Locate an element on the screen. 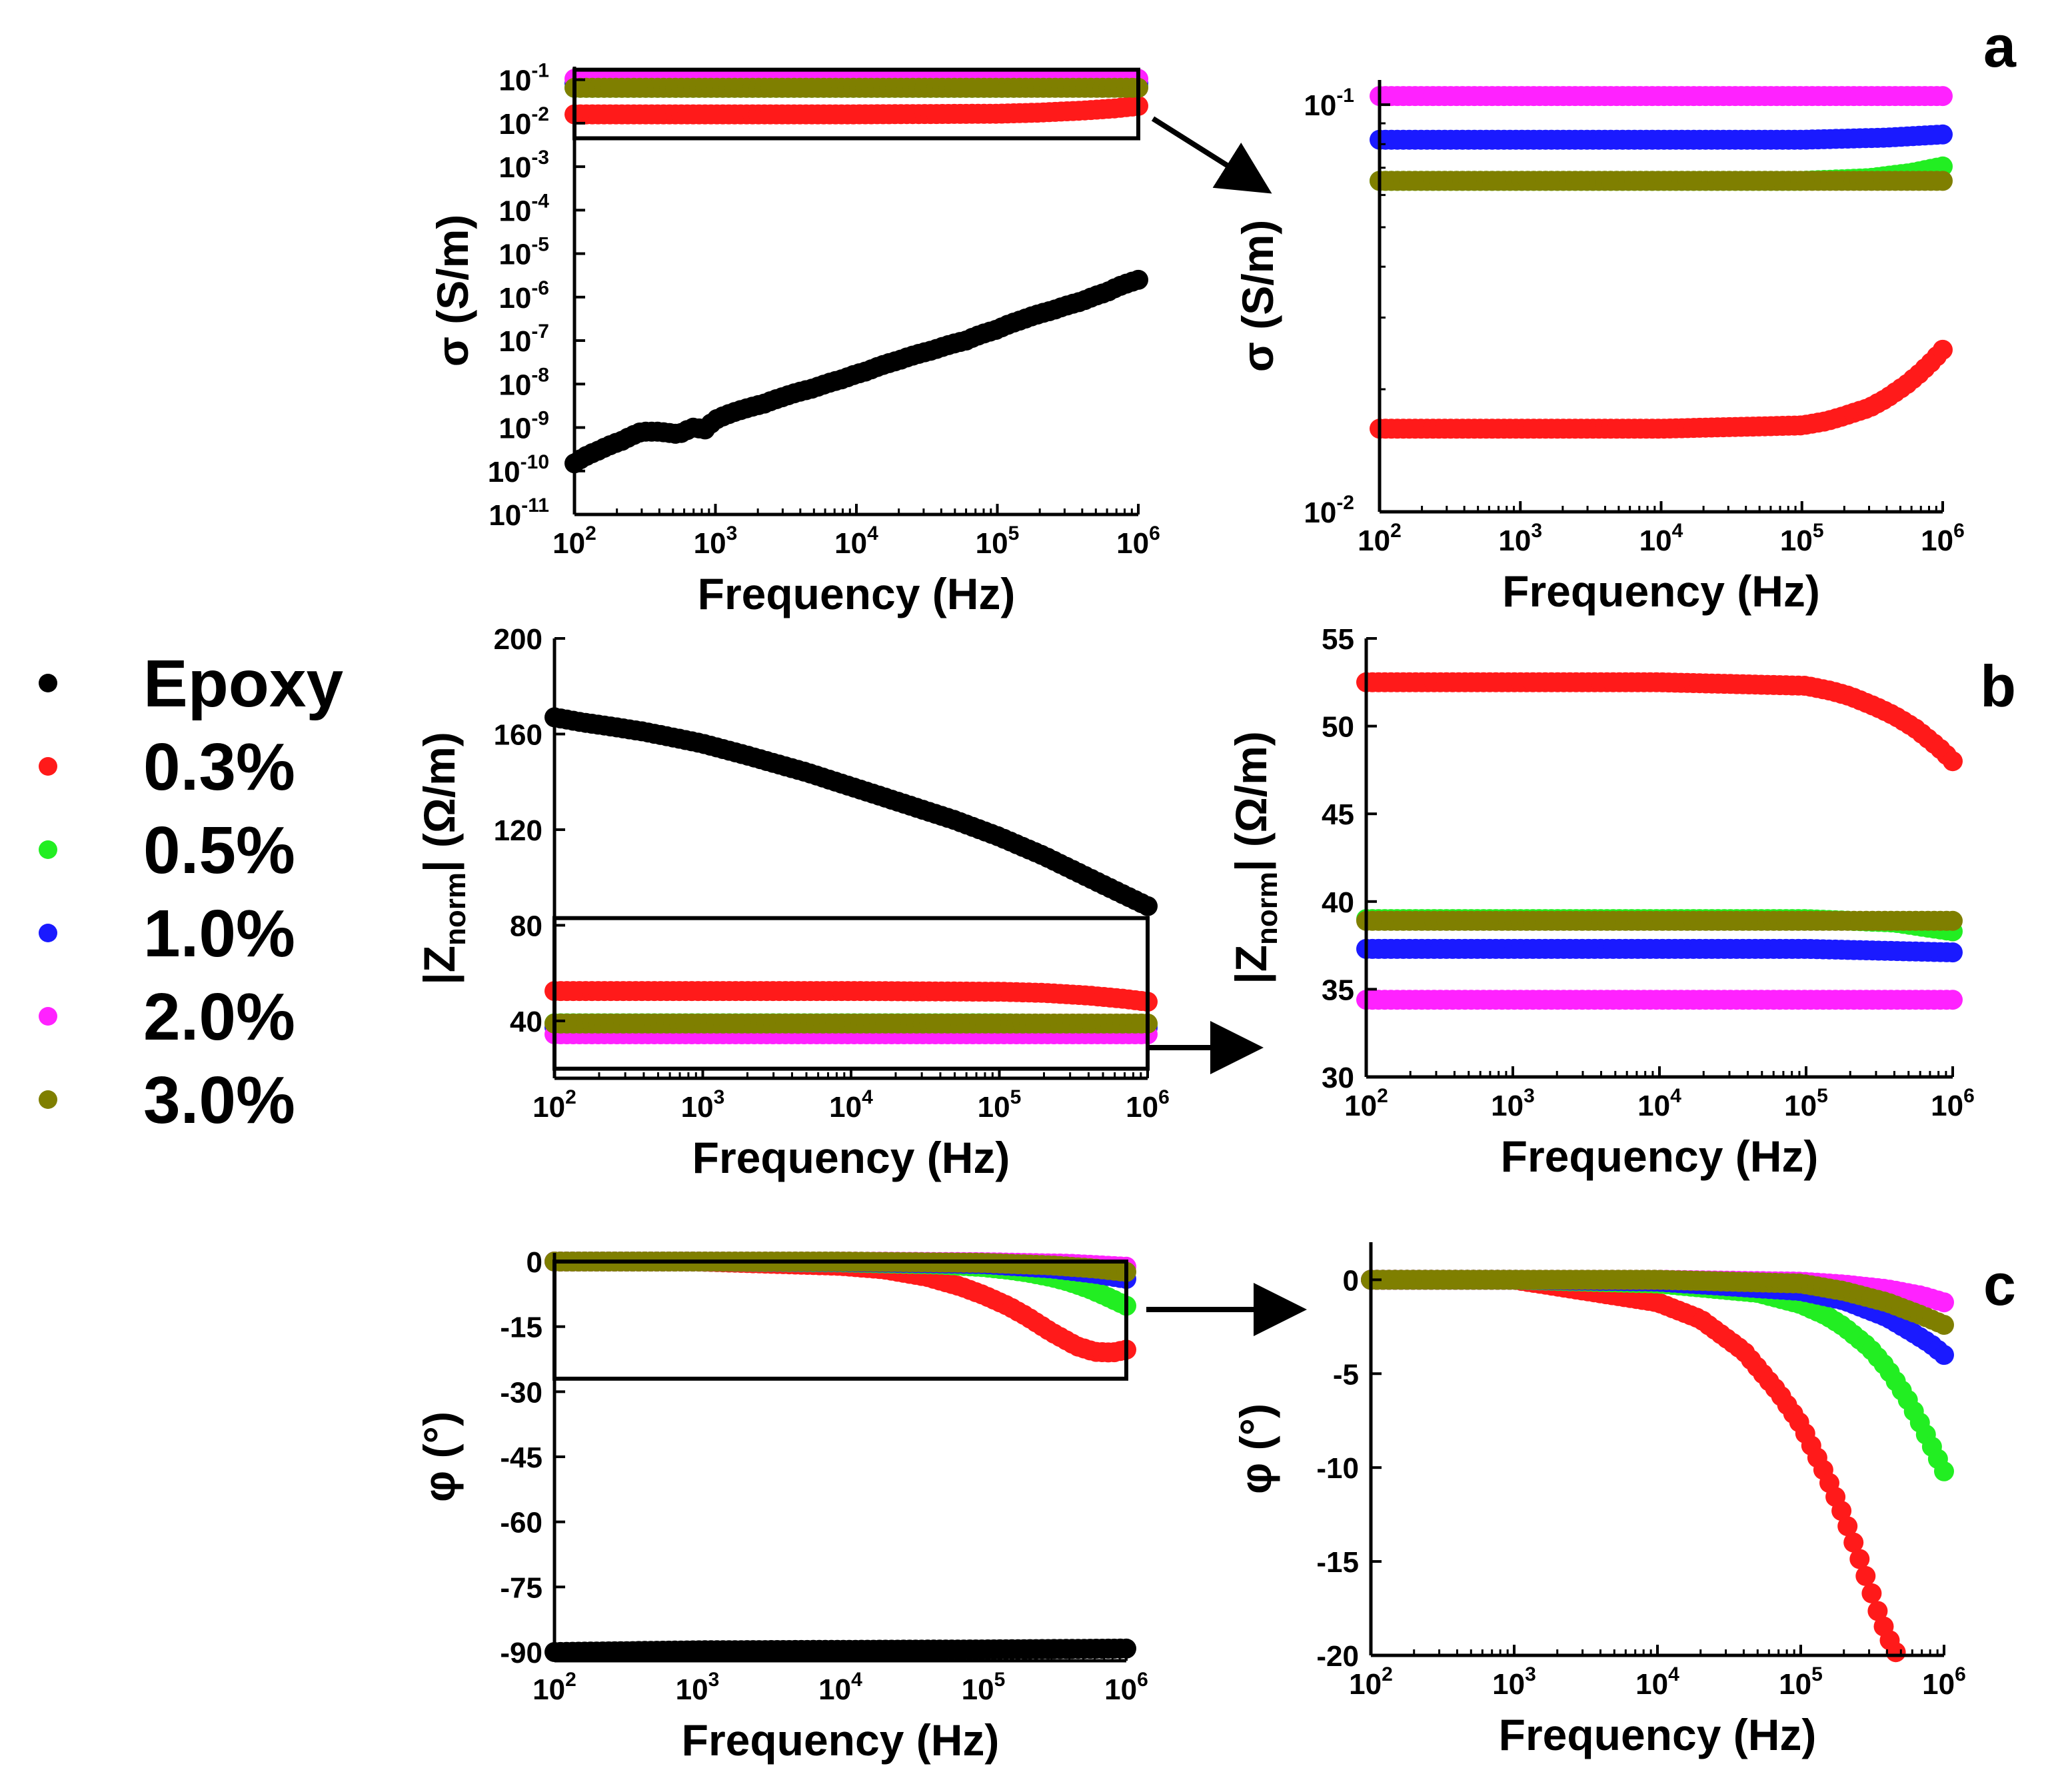 The width and height of the screenshot is (2052, 1792). y-tick-label: 55 is located at coordinates (1338, 640).